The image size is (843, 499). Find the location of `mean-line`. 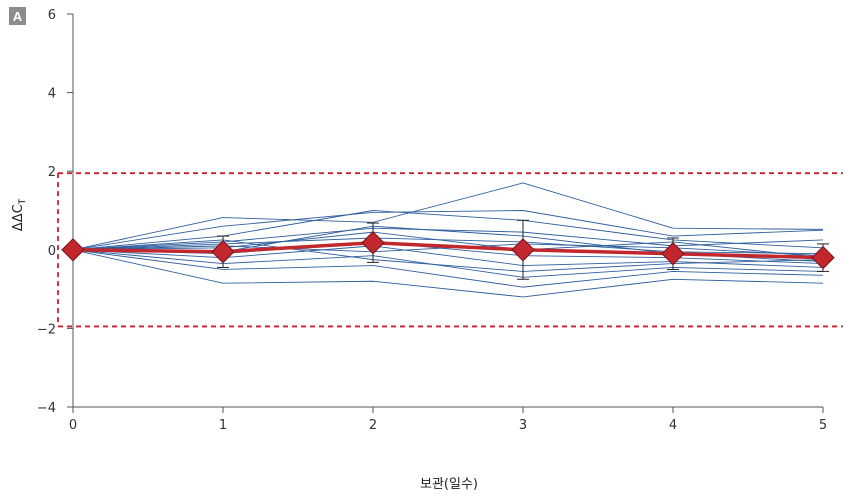

mean-line is located at coordinates (448, 250).